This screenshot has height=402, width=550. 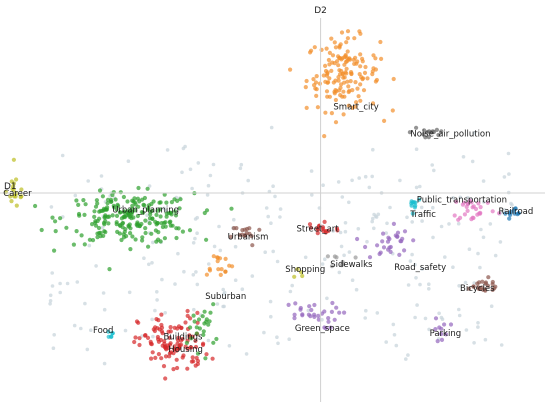 What do you see at coordinates (225, 297) in the screenshot?
I see `cluster-label: Suburban` at bounding box center [225, 297].